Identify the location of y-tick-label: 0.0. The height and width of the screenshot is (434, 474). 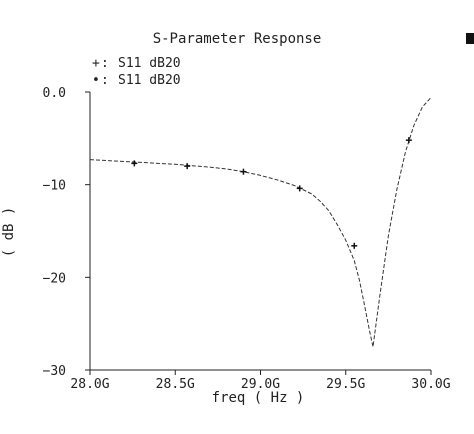
(54, 93).